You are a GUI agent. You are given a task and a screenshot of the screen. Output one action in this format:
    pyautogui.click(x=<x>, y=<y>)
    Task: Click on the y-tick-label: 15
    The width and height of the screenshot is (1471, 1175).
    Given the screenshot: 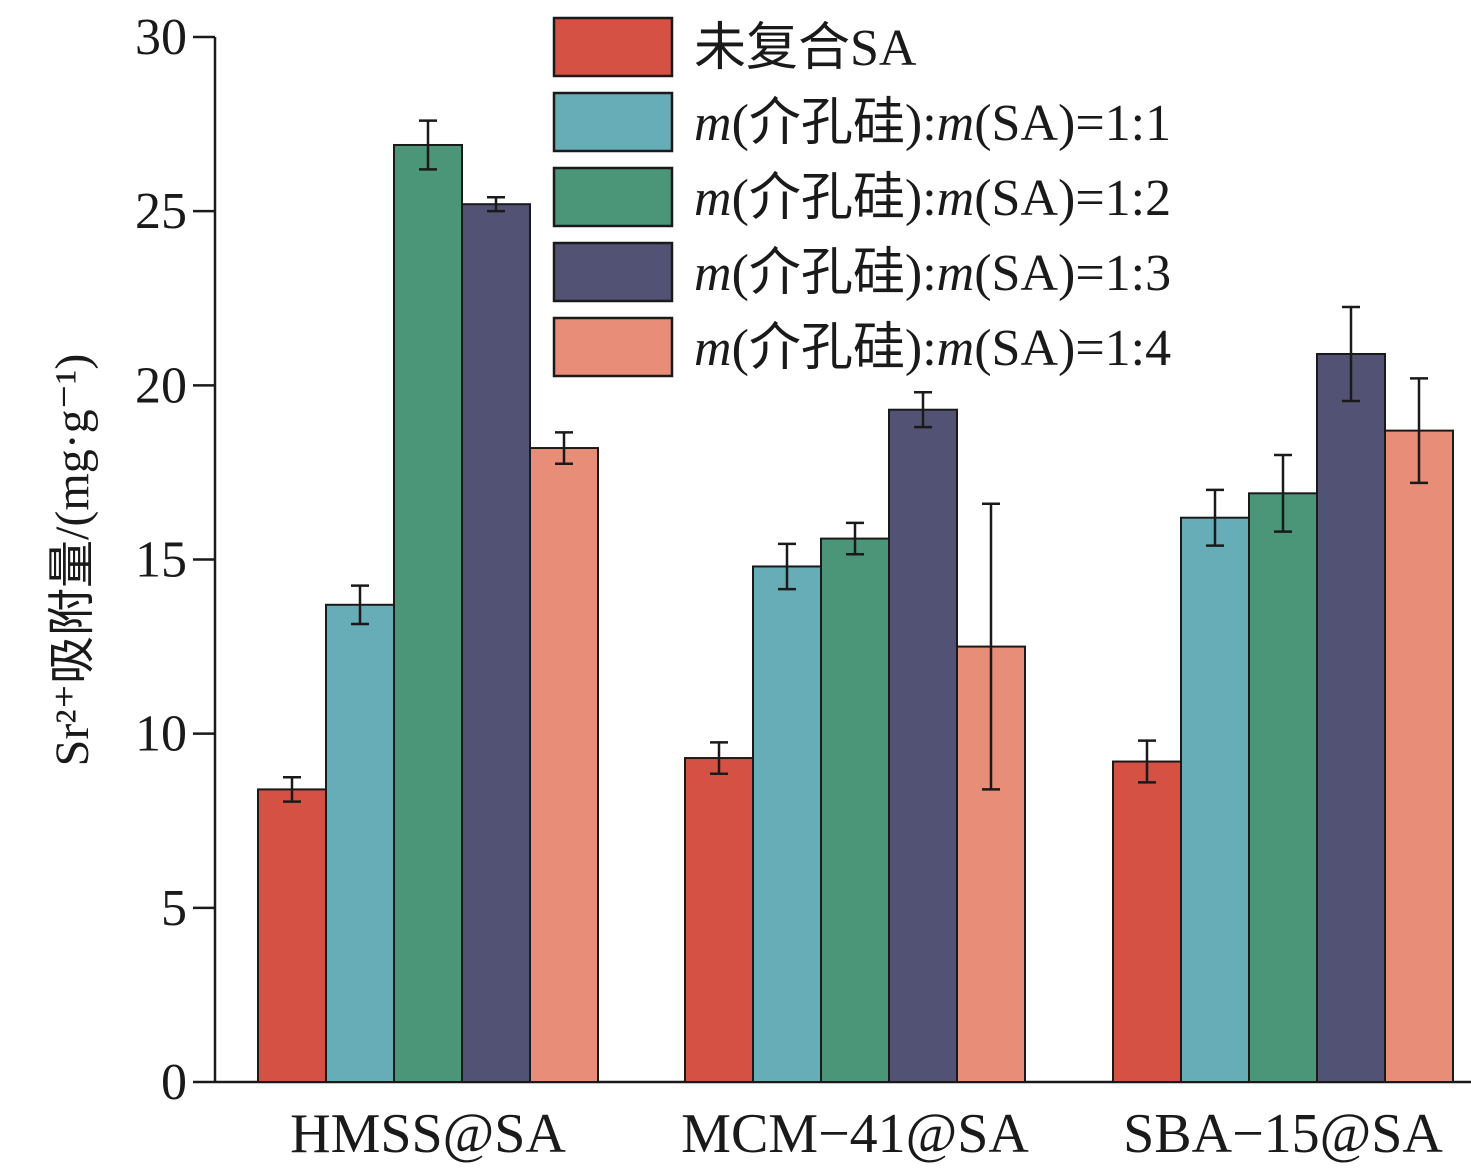 What is the action you would take?
    pyautogui.click(x=161, y=560)
    